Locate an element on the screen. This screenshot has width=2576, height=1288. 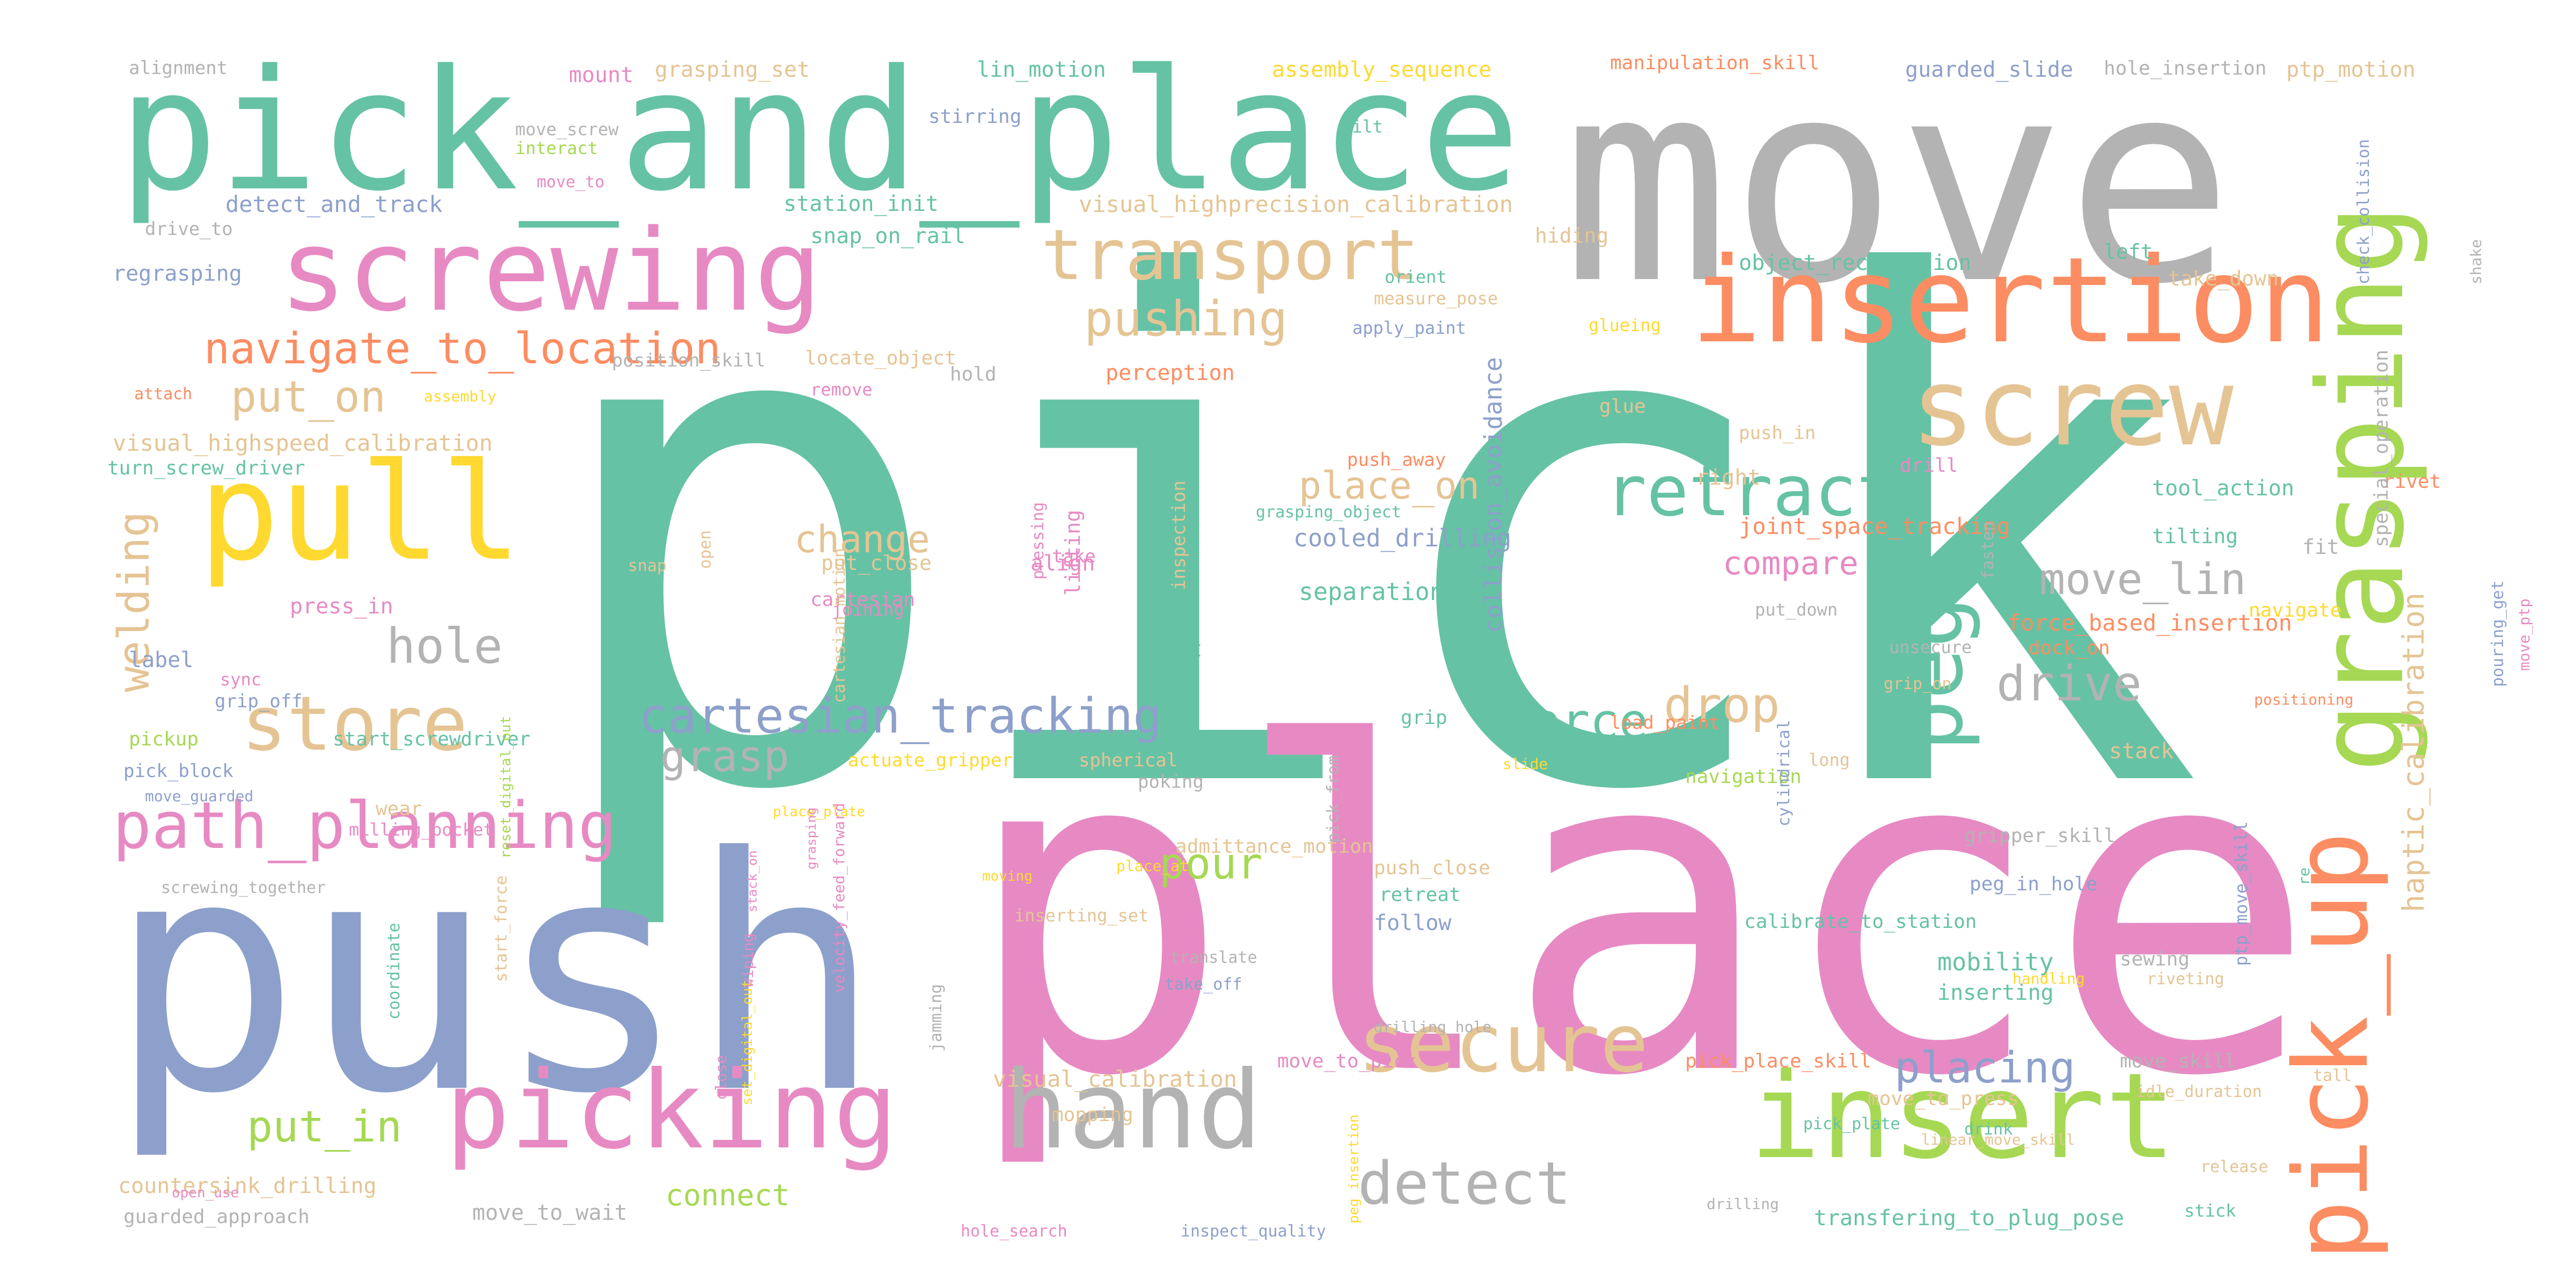
cloud-word: riveting is located at coordinates (2185, 979).